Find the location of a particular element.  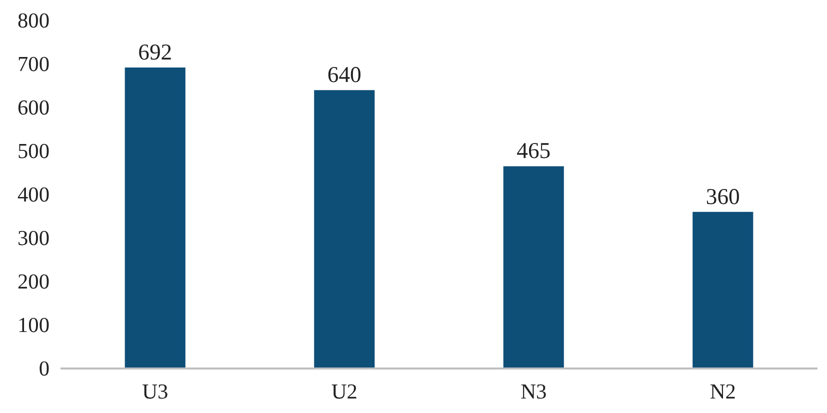

y-tick-label: 700 is located at coordinates (34, 64).